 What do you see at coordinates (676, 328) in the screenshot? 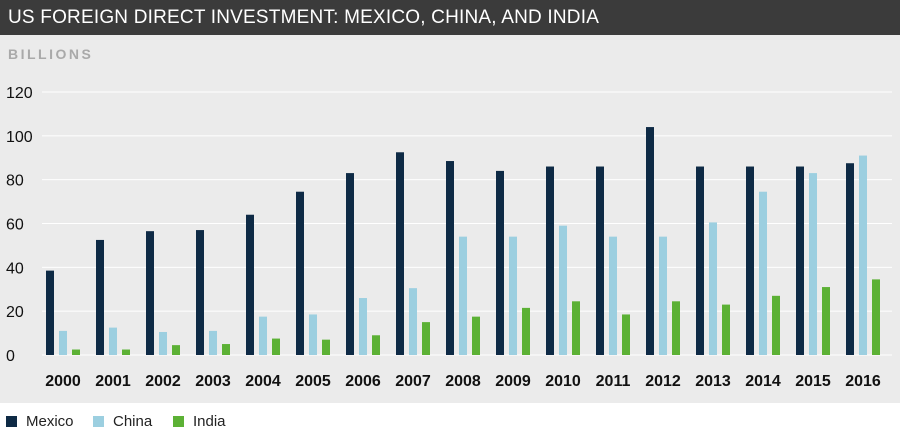
I see `bar-india-2012` at bounding box center [676, 328].